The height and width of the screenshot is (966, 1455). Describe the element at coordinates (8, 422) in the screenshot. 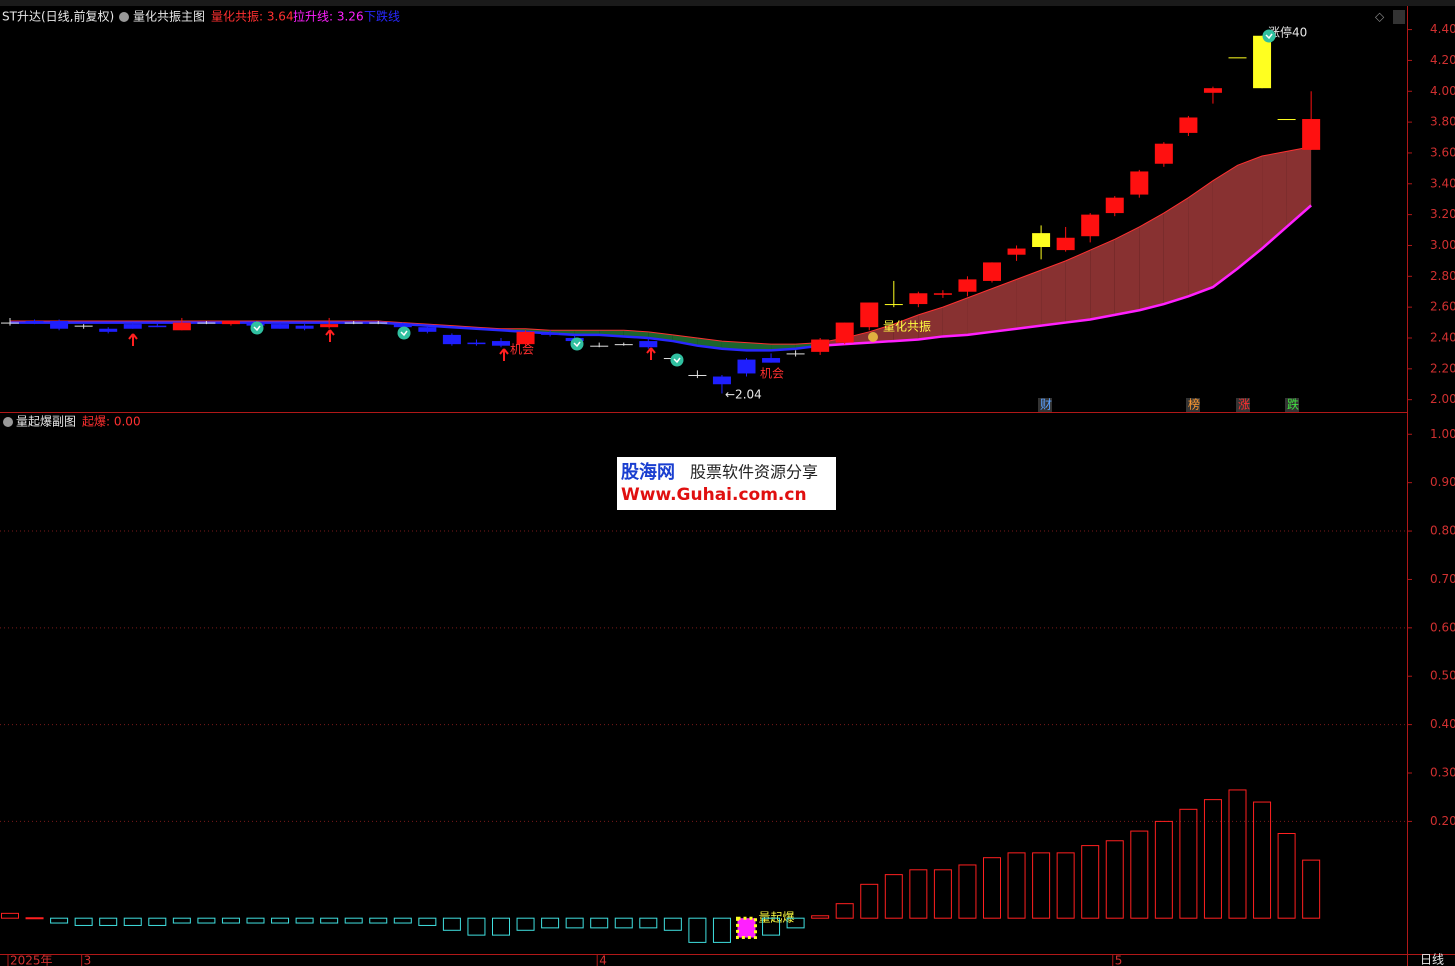

I see `sub-indicator-toggle` at that location.